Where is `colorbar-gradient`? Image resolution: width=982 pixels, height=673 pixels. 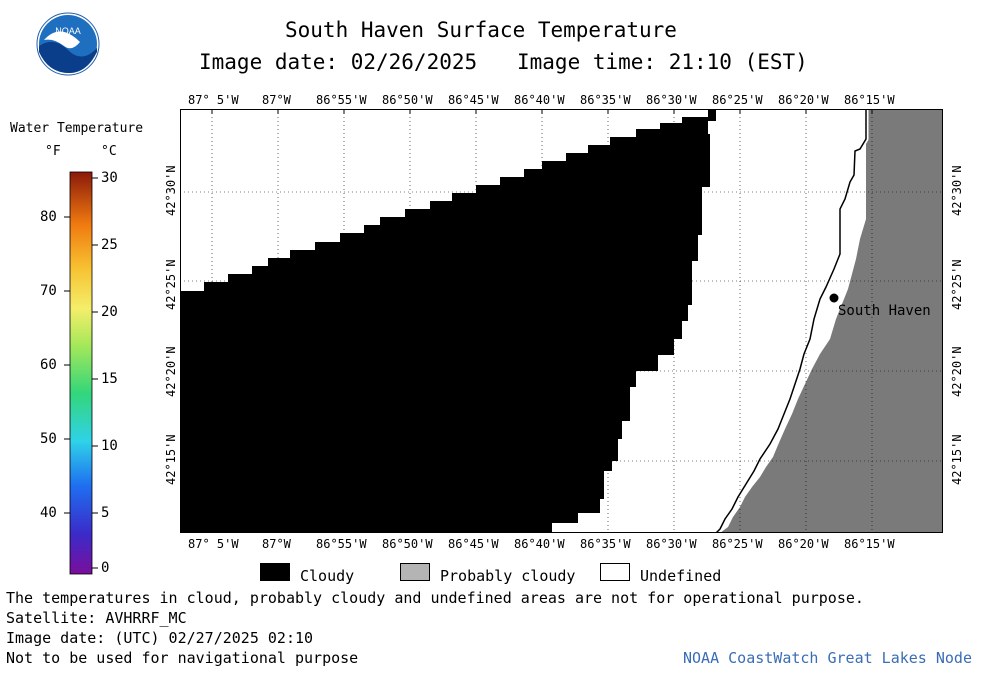 colorbar-gradient is located at coordinates (81, 373).